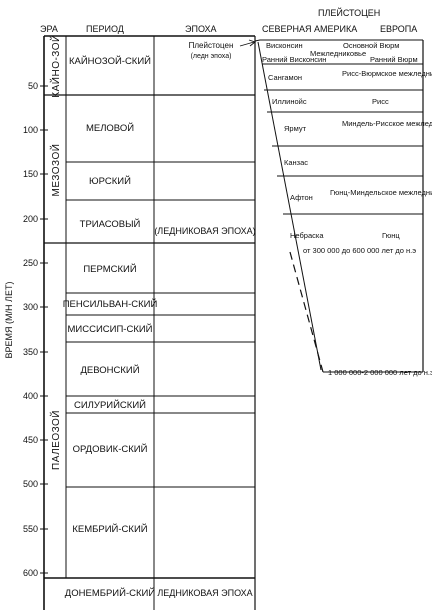 The width and height of the screenshot is (432, 616). What do you see at coordinates (55, 440) in the screenshot?
I see `era-paleozoic-label: ПАЛЕОЗОЙ` at bounding box center [55, 440].